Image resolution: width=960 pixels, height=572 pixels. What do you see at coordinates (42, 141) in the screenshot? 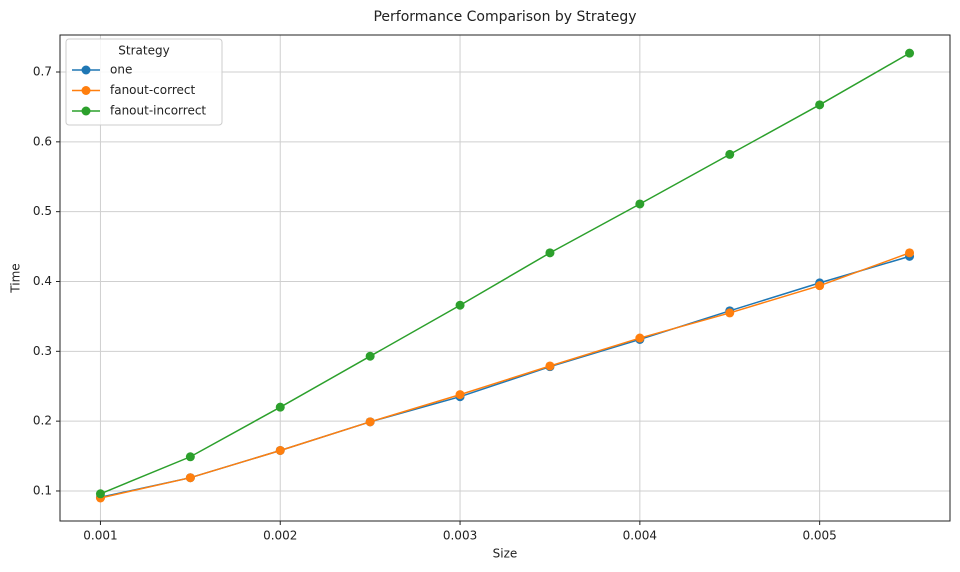
I see `y-tick-label: 0.6` at bounding box center [42, 141].